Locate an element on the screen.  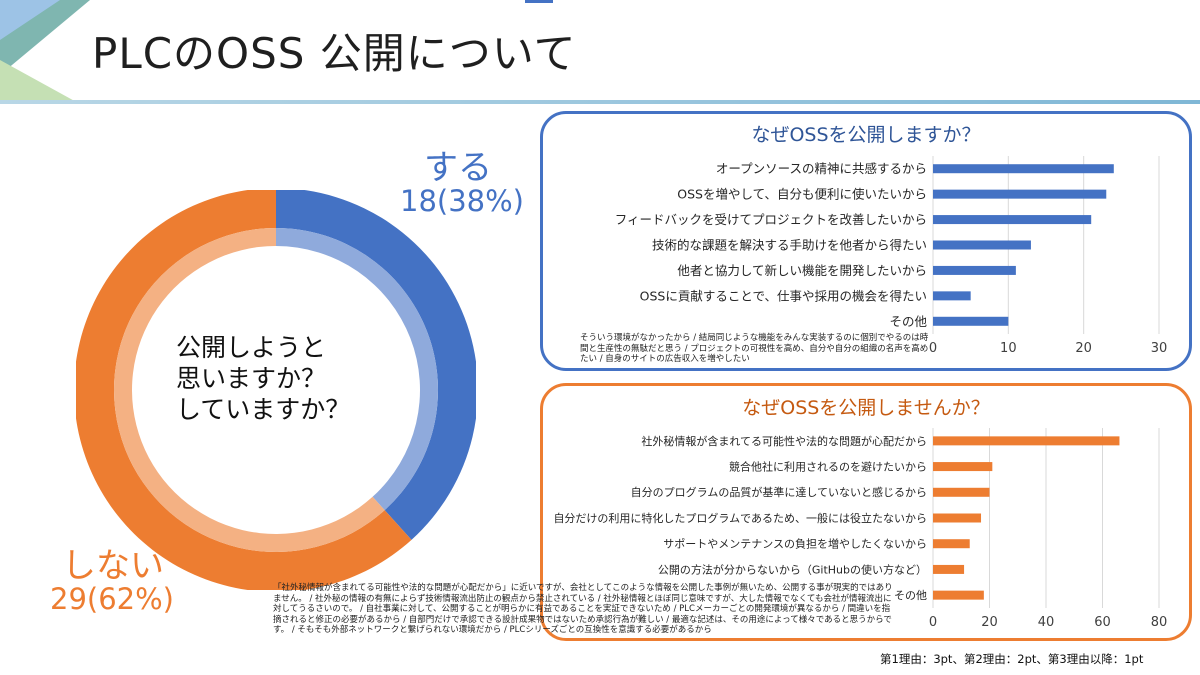
x-tick-label: 60 is located at coordinates (1102, 622).